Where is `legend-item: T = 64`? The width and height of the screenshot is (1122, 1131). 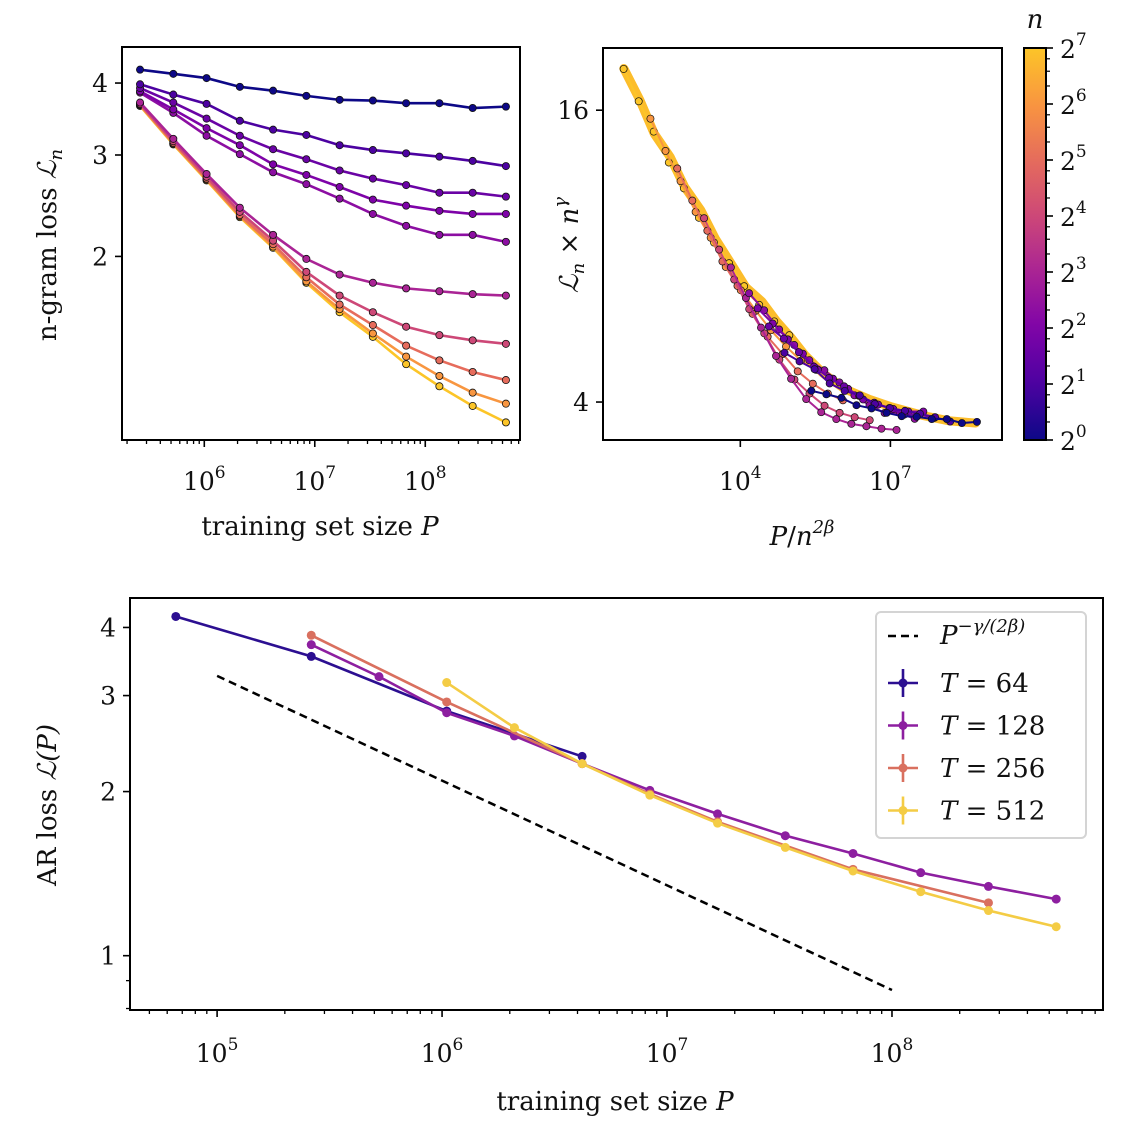 legend-item: T = 64 is located at coordinates (958, 684).